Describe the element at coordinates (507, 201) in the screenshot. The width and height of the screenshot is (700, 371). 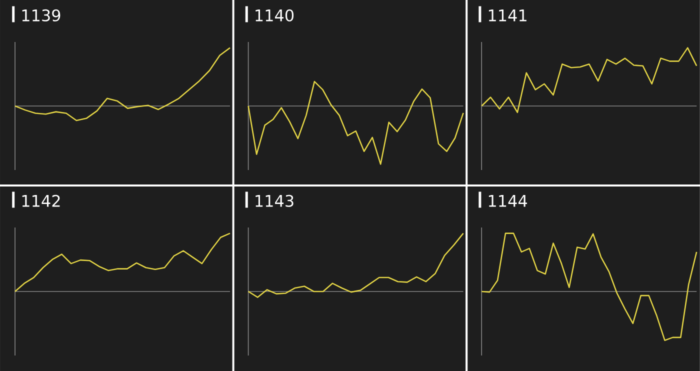
I see `chart-title: 1144` at that location.